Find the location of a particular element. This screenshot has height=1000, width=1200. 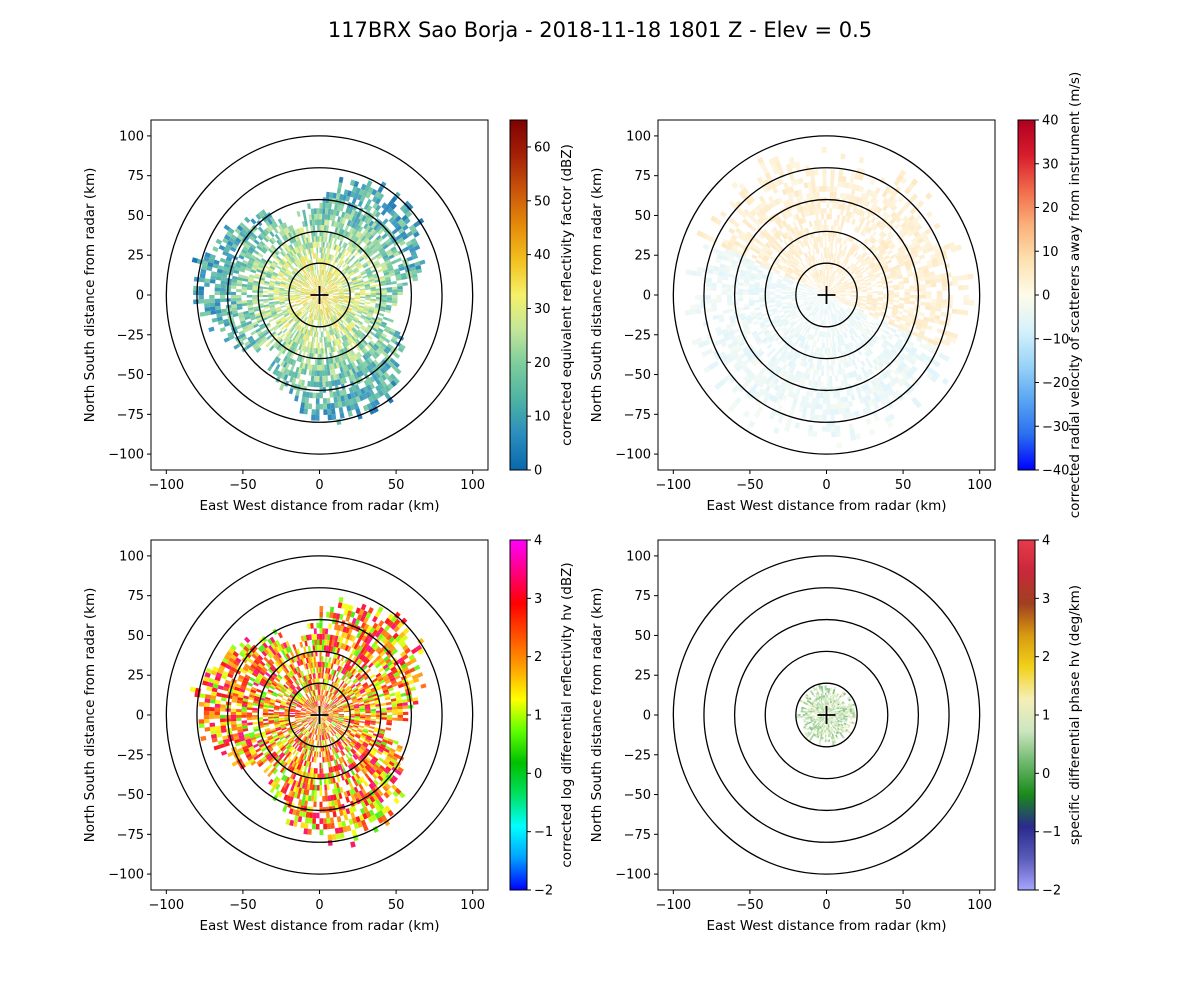

colorbar-label: specific differential phase hv (deg/km) is located at coordinates (1075, 715).